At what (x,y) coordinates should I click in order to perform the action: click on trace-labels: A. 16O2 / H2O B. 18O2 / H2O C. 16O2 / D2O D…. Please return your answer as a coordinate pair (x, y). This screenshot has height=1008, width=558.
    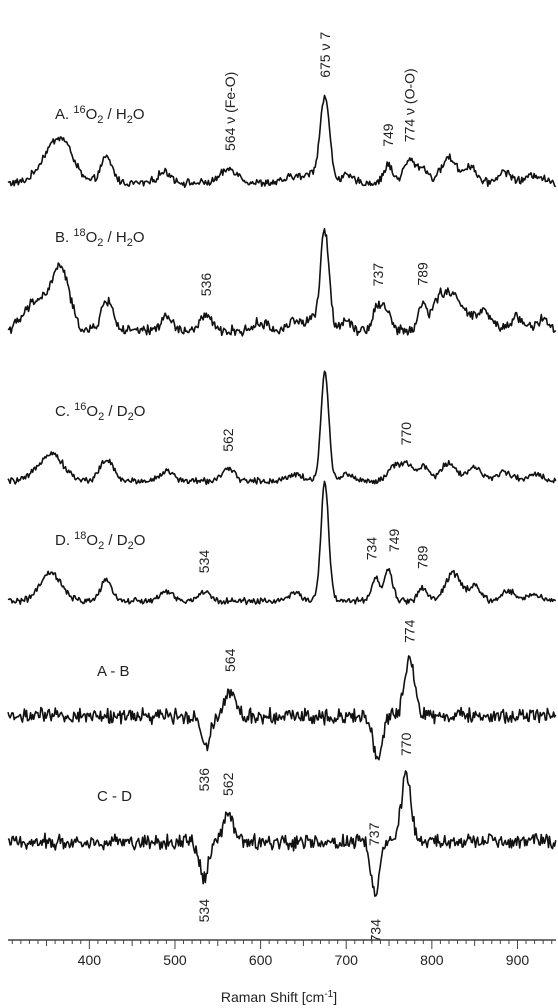
    Looking at the image, I should click on (100, 454).